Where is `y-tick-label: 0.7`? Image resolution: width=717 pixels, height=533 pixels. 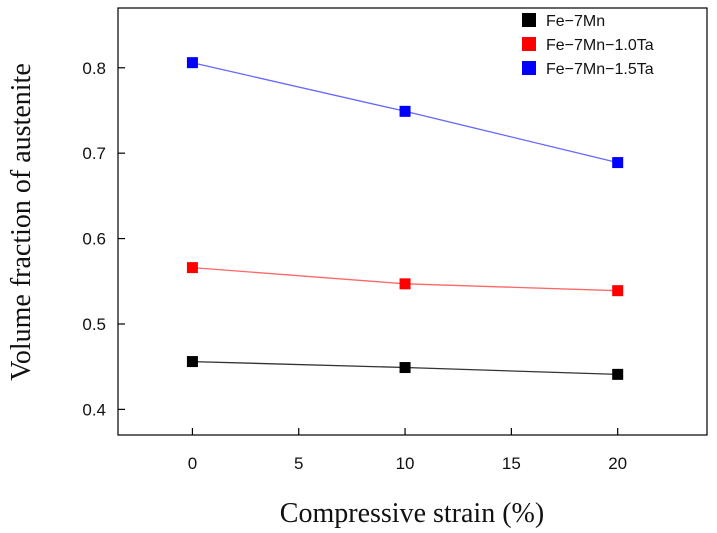
y-tick-label: 0.7 is located at coordinates (94, 153).